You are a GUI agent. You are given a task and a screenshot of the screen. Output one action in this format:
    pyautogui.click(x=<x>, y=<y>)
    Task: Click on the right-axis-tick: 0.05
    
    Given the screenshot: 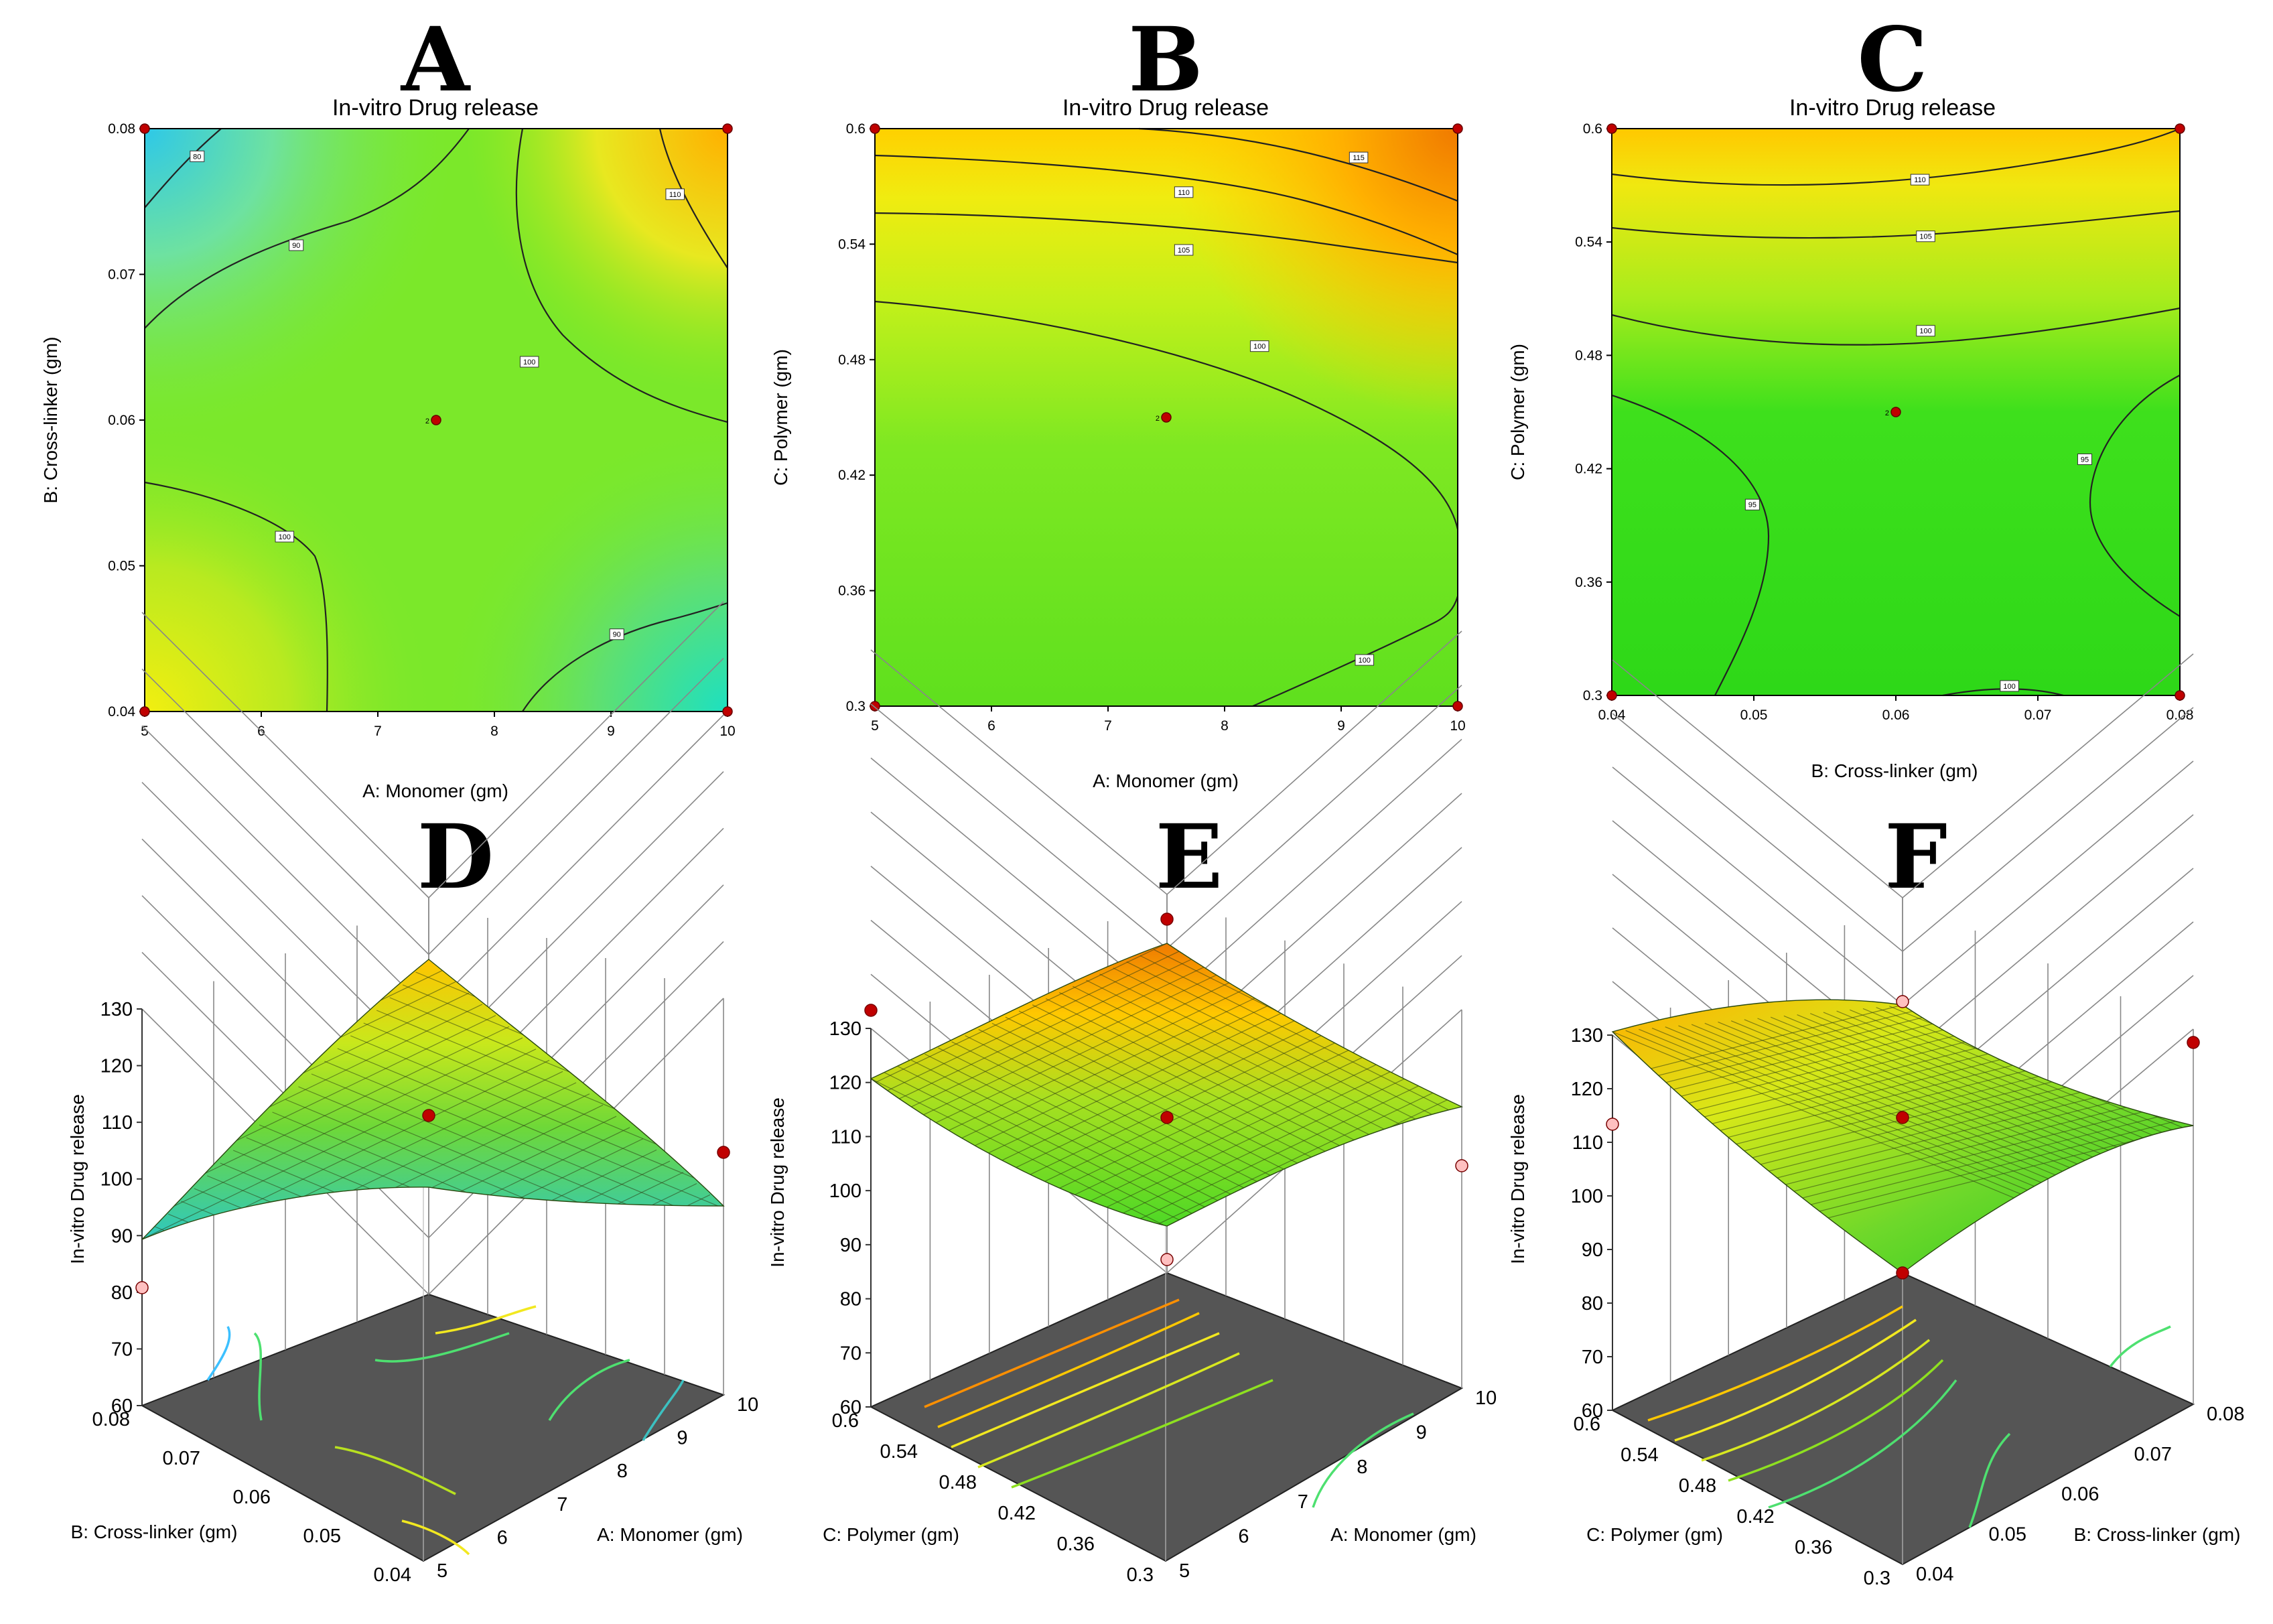 What is the action you would take?
    pyautogui.click(x=2007, y=1535)
    